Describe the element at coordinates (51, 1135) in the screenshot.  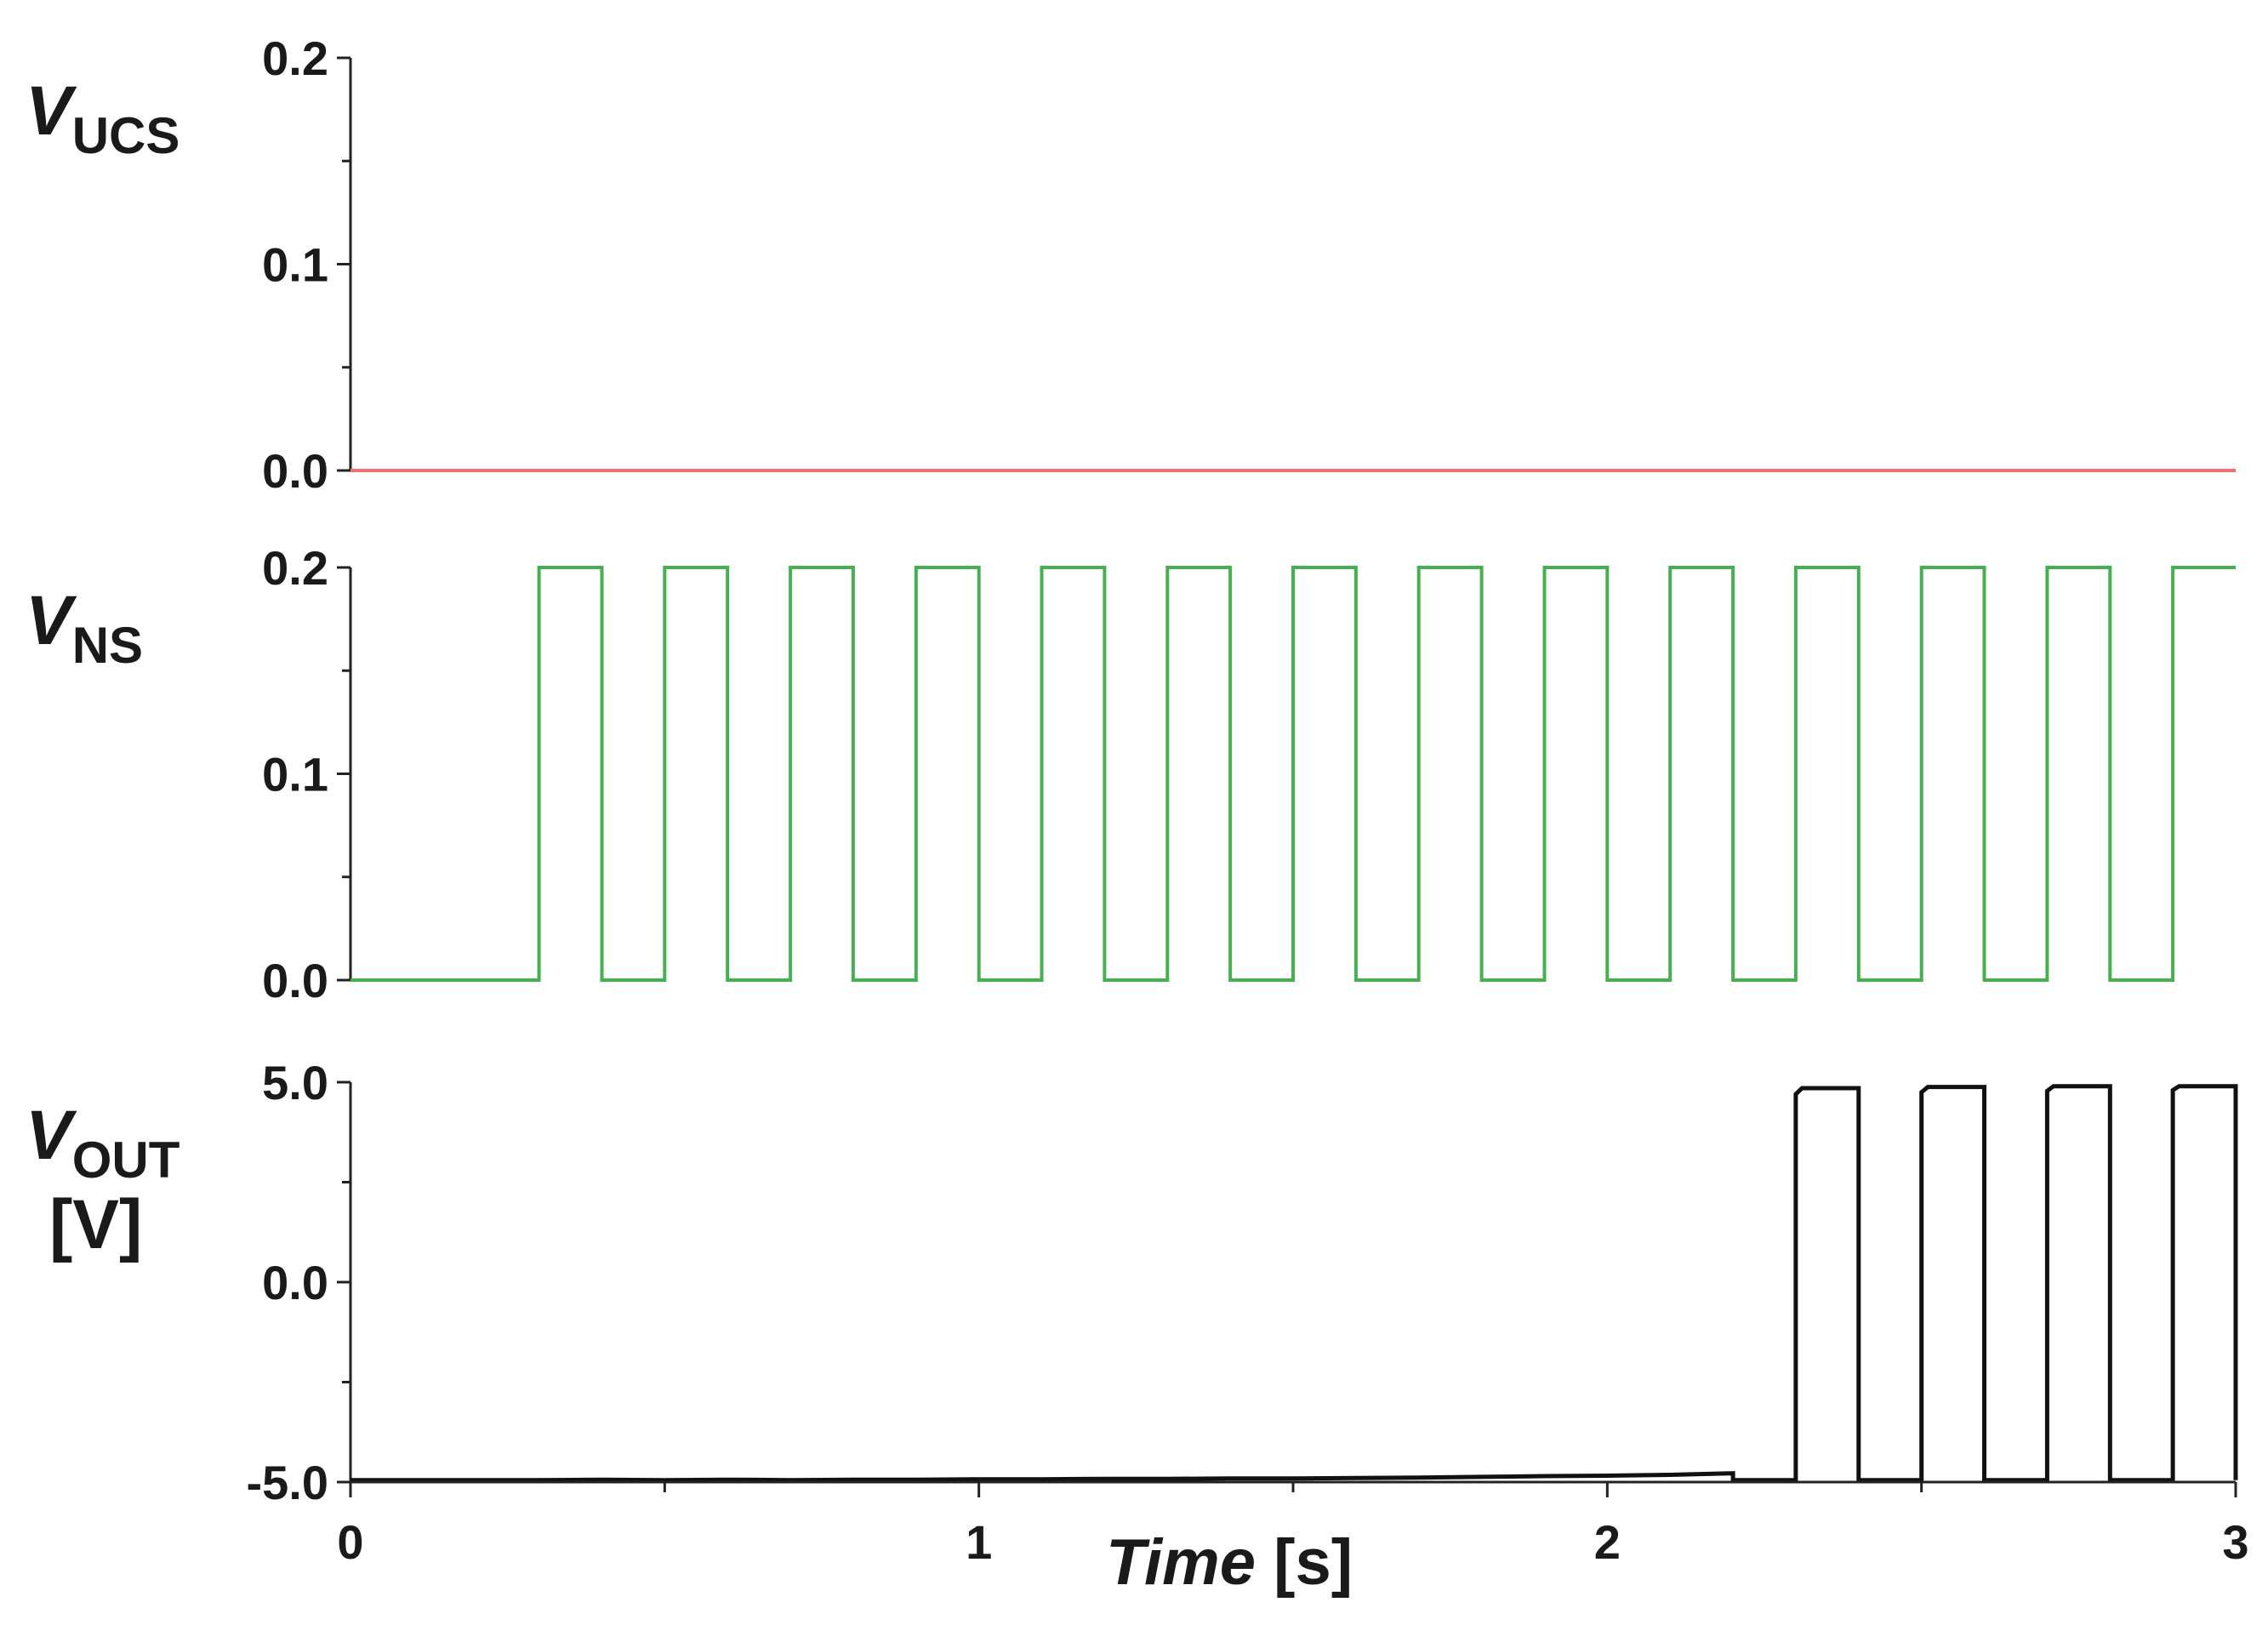
I see `y-label-main-vout: V` at that location.